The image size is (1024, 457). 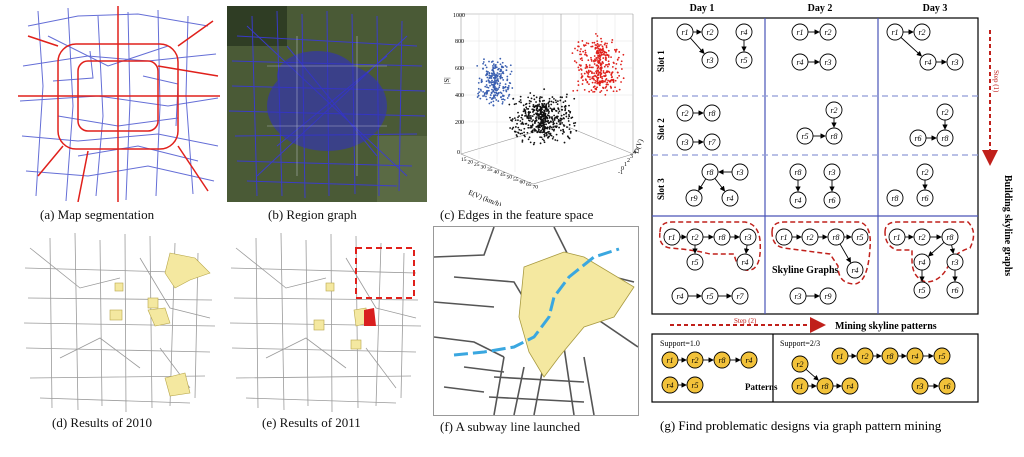 I want to click on zaxis-label: |S|, so click(x=447, y=80).